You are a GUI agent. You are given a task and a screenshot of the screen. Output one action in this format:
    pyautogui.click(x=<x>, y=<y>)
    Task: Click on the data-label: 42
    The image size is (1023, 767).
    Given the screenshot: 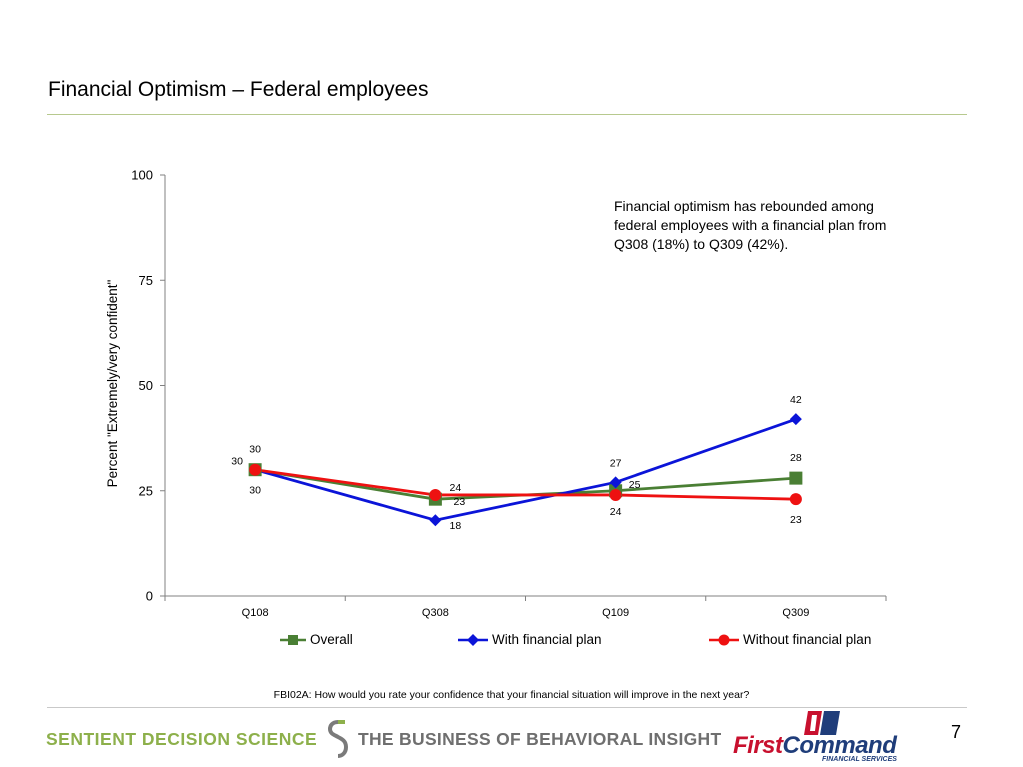 What is the action you would take?
    pyautogui.click(x=796, y=400)
    